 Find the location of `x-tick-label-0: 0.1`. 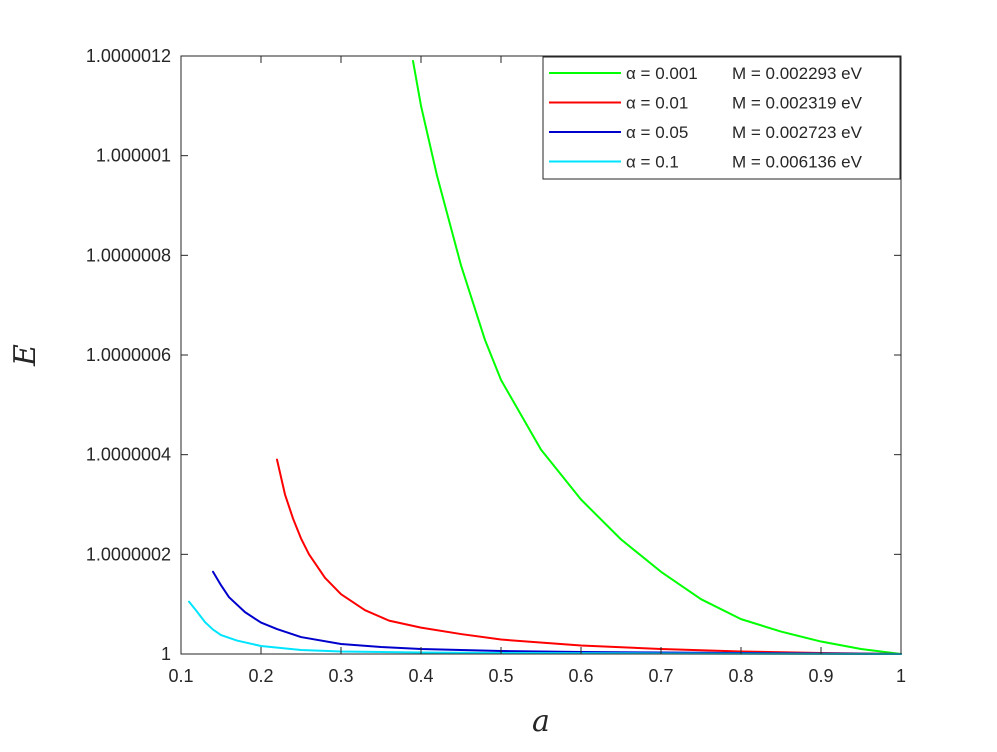

x-tick-label-0: 0.1 is located at coordinates (180, 676).